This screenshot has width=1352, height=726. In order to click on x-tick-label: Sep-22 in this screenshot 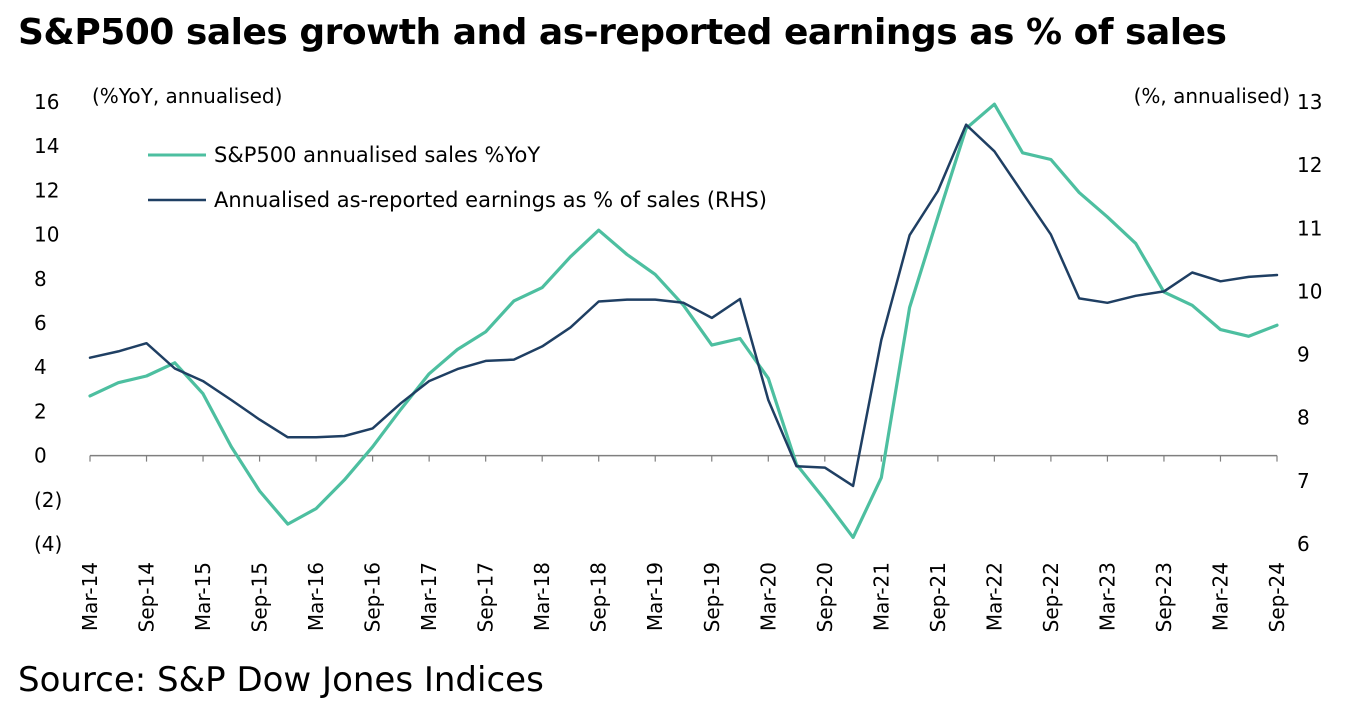, I will do `click(1051, 597)`.